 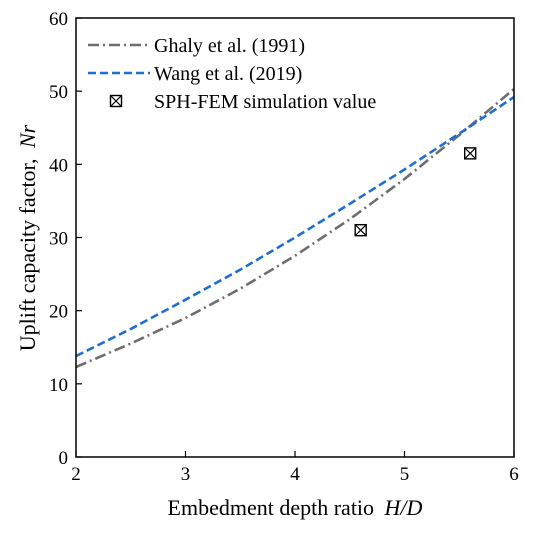 What do you see at coordinates (116, 101) in the screenshot?
I see `legend-marker` at bounding box center [116, 101].